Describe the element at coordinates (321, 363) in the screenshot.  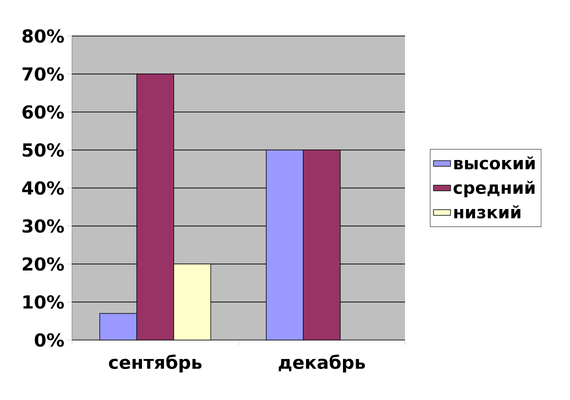
I see `x-tick-label: декабрь` at that location.